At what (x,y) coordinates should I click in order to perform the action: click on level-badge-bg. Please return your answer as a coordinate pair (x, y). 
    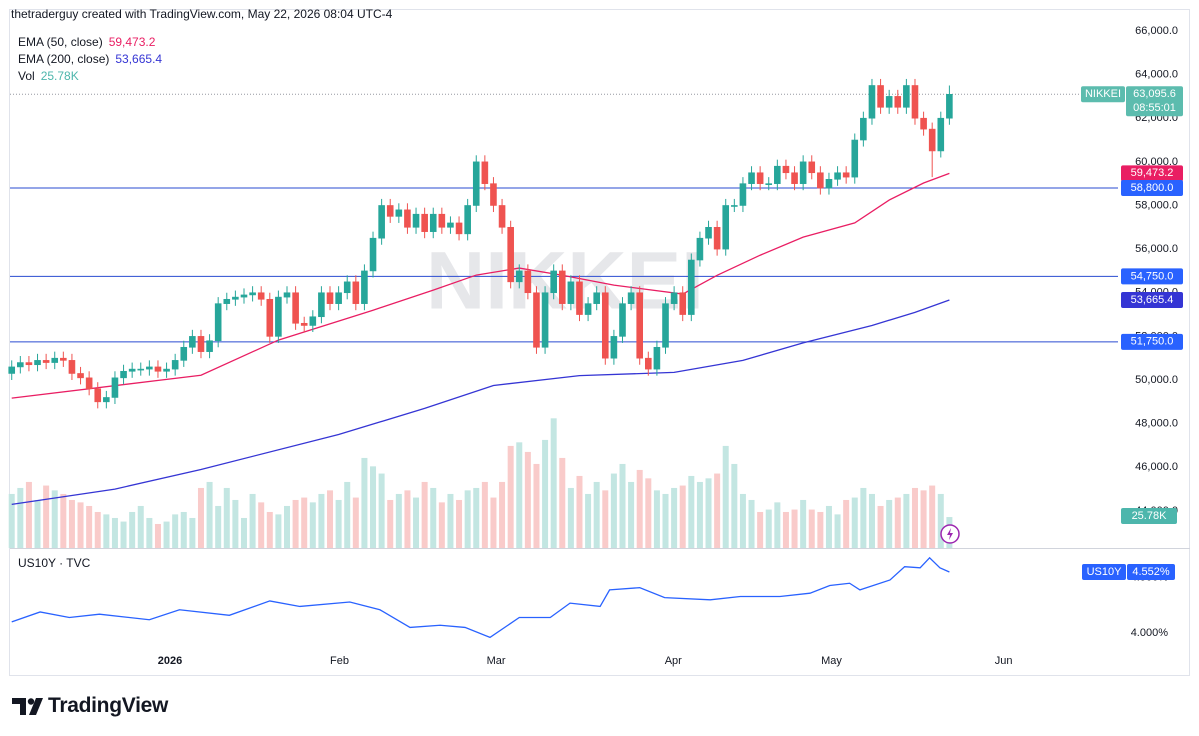
    Looking at the image, I should click on (1152, 188).